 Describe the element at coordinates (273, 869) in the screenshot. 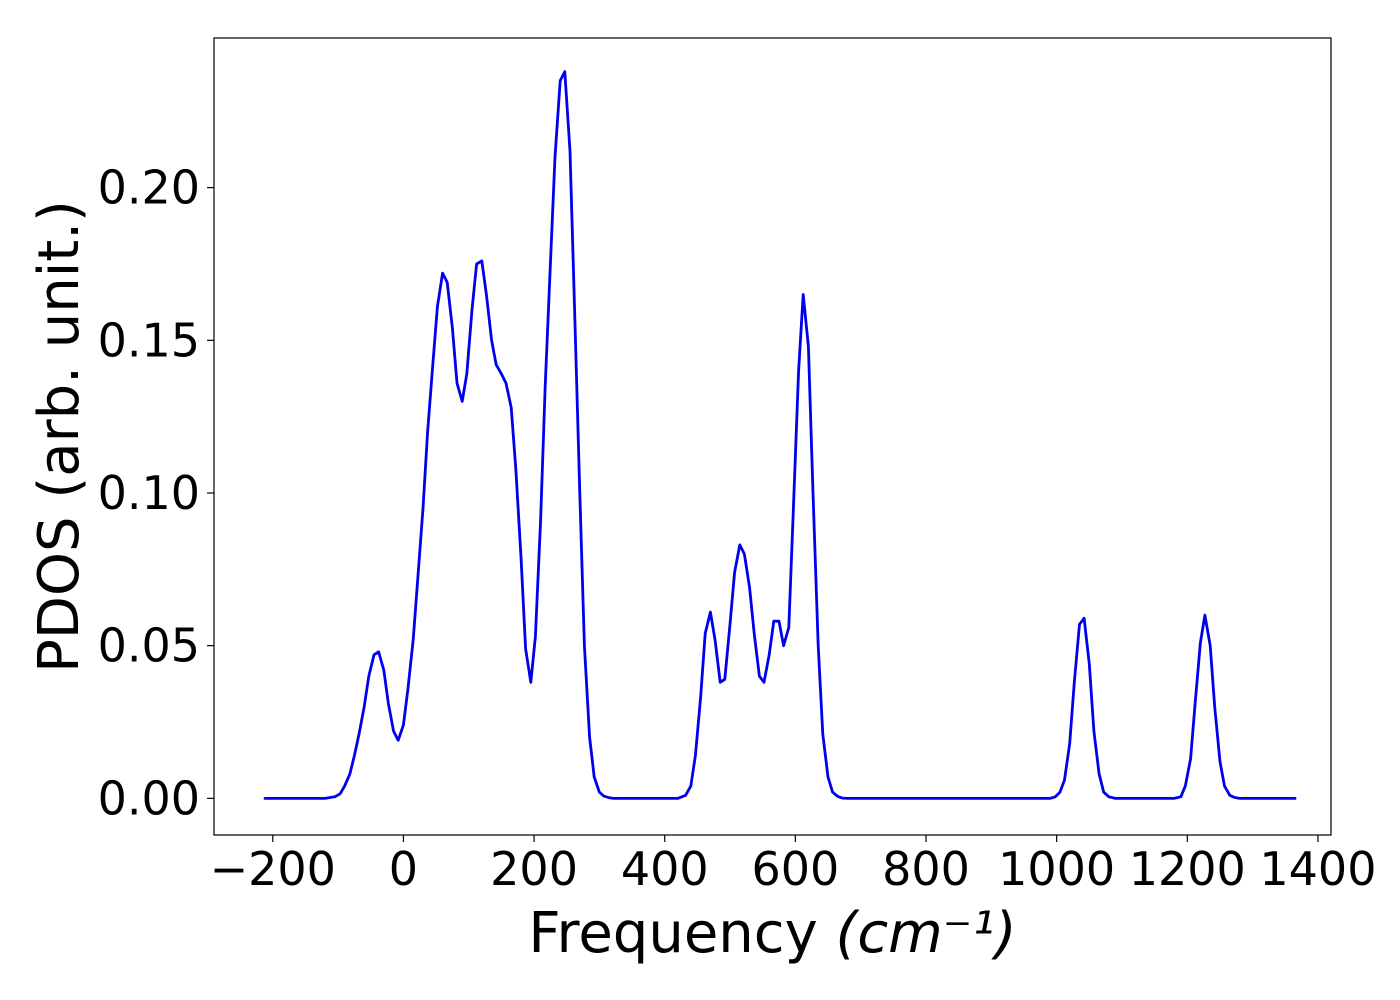

I see `x-tick-label: −200` at that location.